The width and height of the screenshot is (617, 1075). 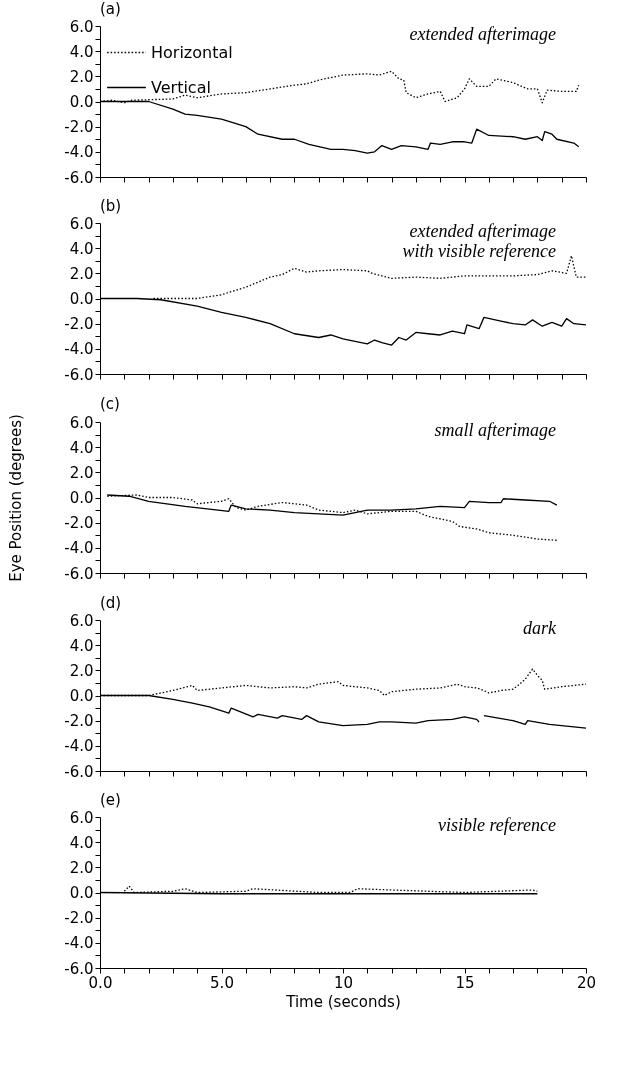 What do you see at coordinates (110, 800) in the screenshot?
I see `chart-title: (e)` at bounding box center [110, 800].